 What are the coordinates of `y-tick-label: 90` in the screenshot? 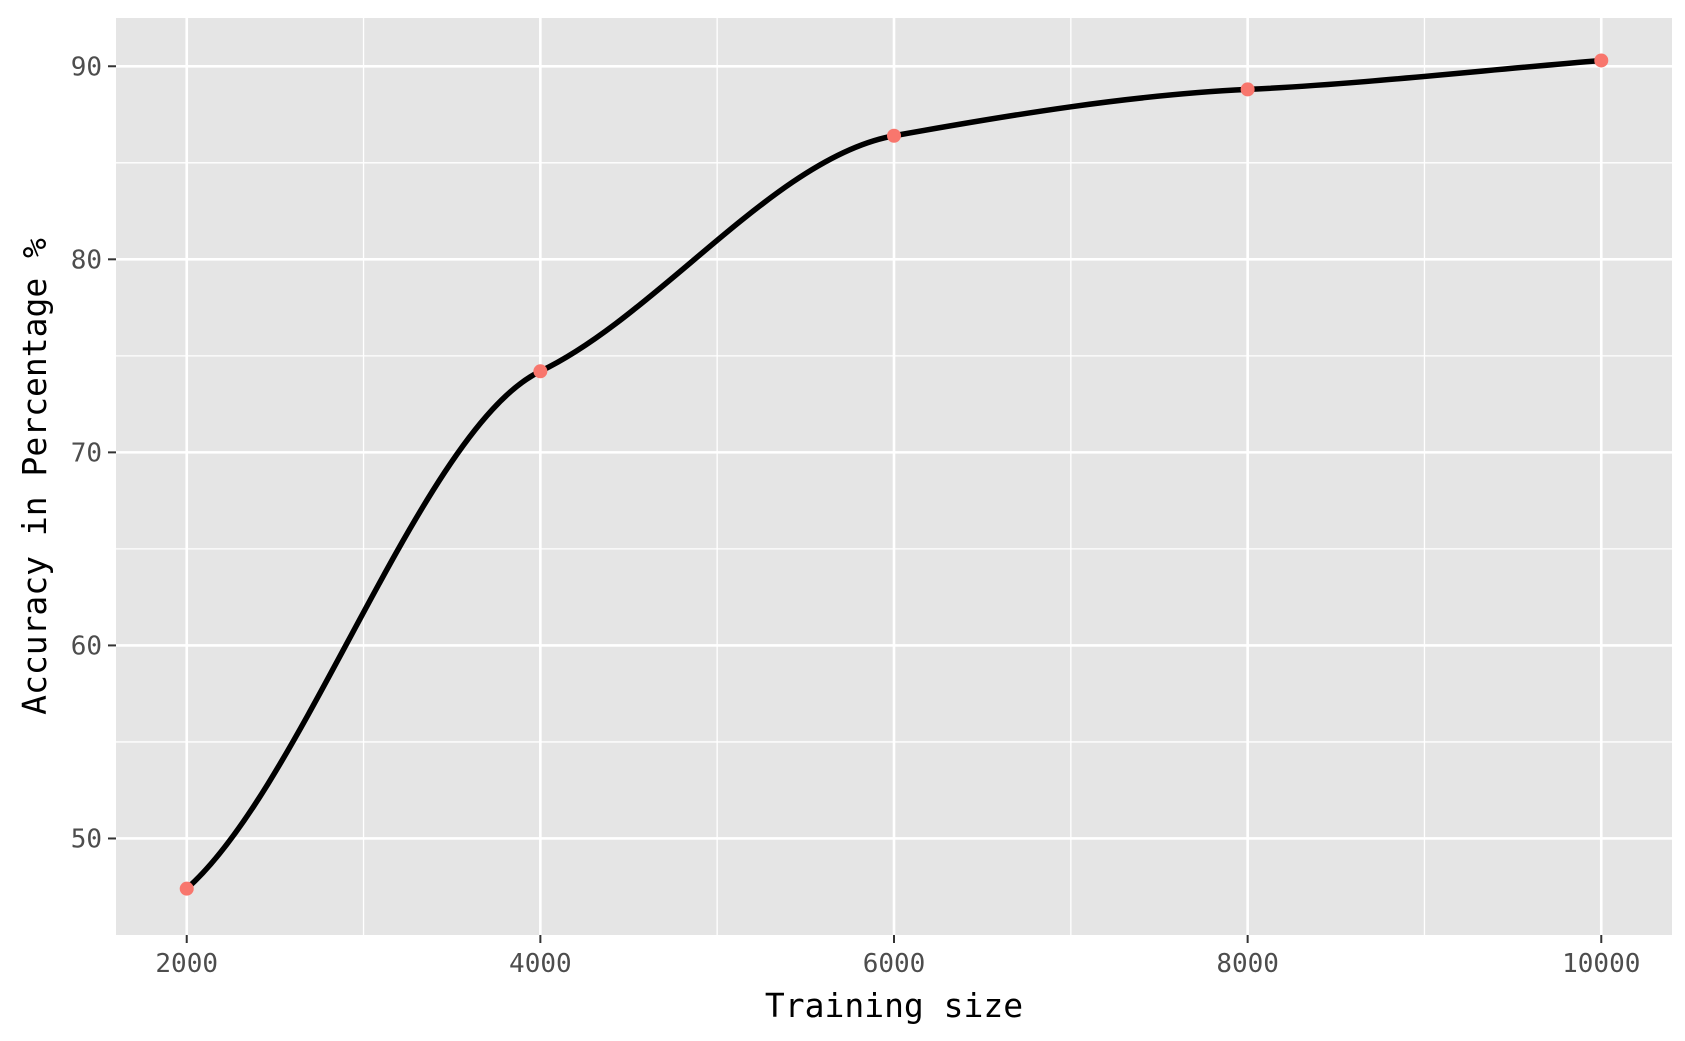 It's located at (86, 67).